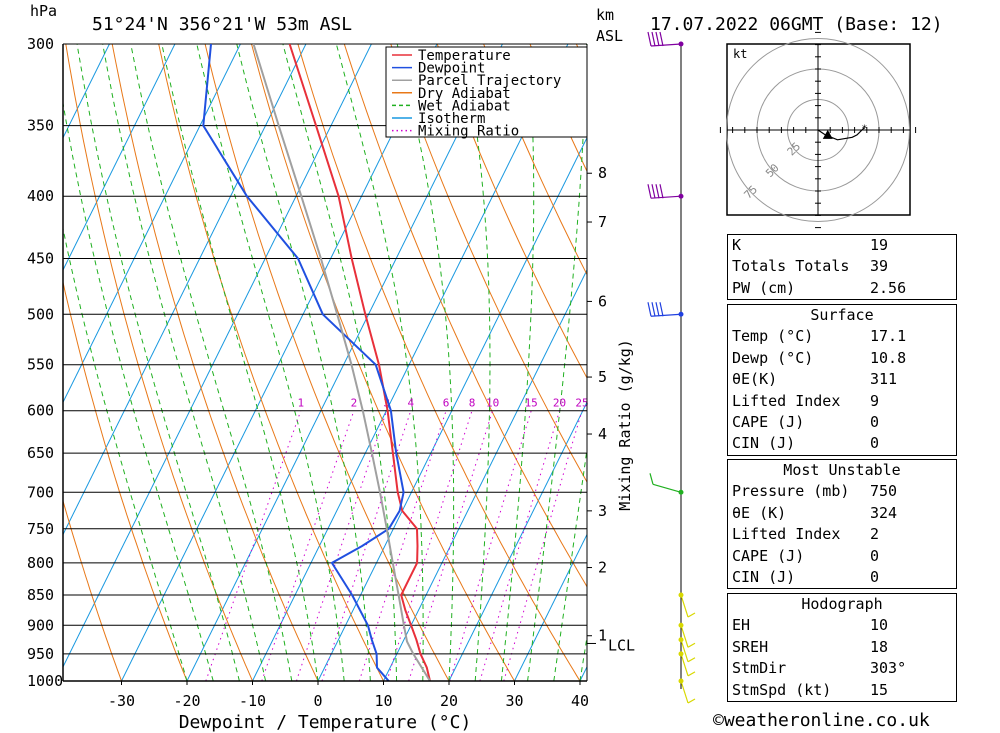 The height and width of the screenshot is (733, 1000). I want to click on x-tick-label: 0, so click(317, 701).